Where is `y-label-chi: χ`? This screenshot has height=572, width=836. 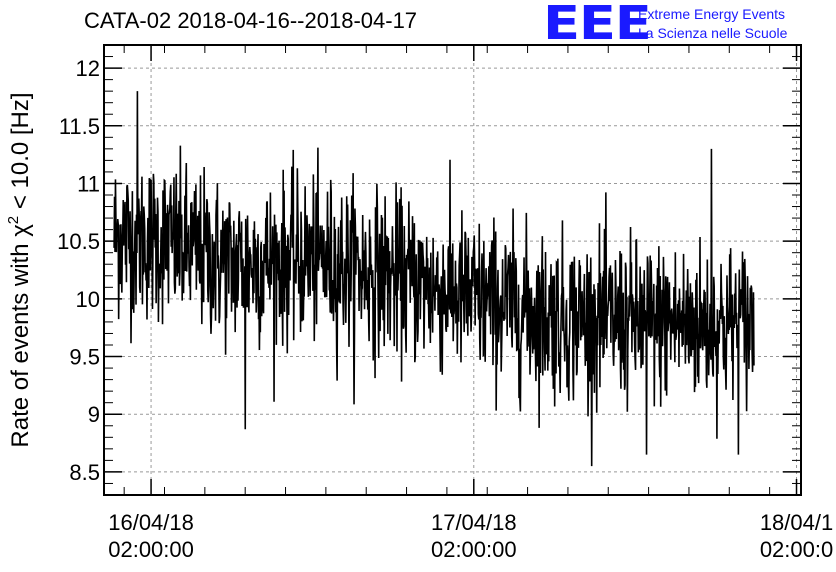
y-label-chi: χ is located at coordinates (20, 230).